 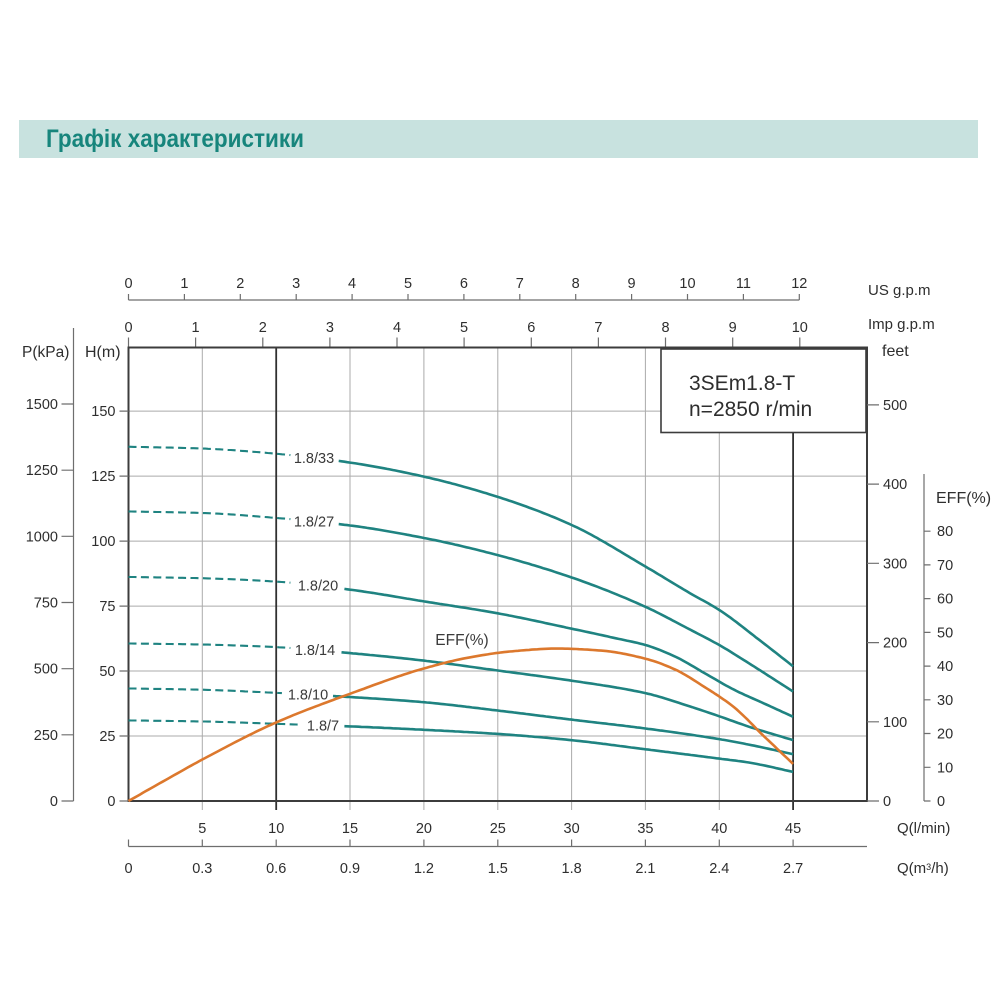 I want to click on svg-text: 1.5, so click(x=498, y=869).